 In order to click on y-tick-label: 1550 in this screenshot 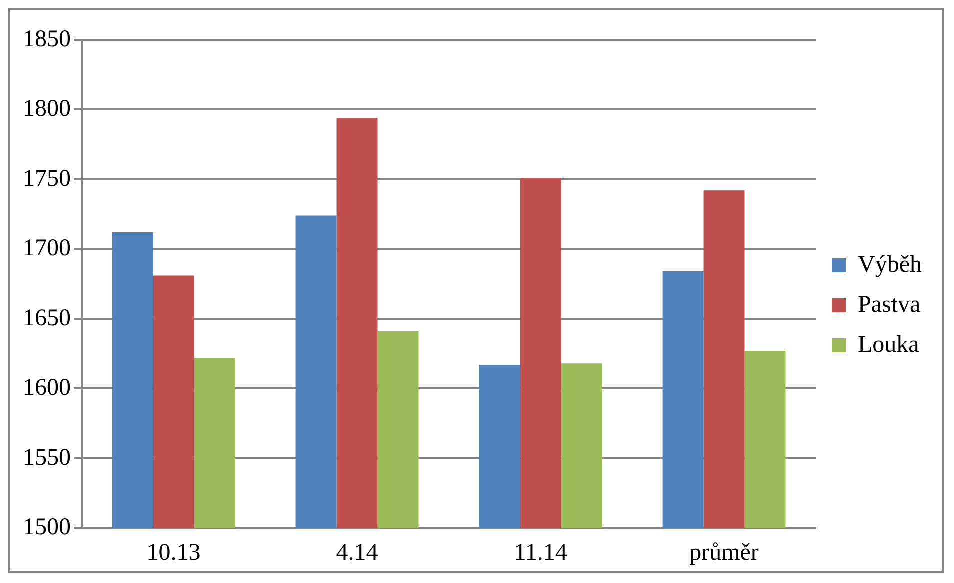, I will do `click(47, 457)`.